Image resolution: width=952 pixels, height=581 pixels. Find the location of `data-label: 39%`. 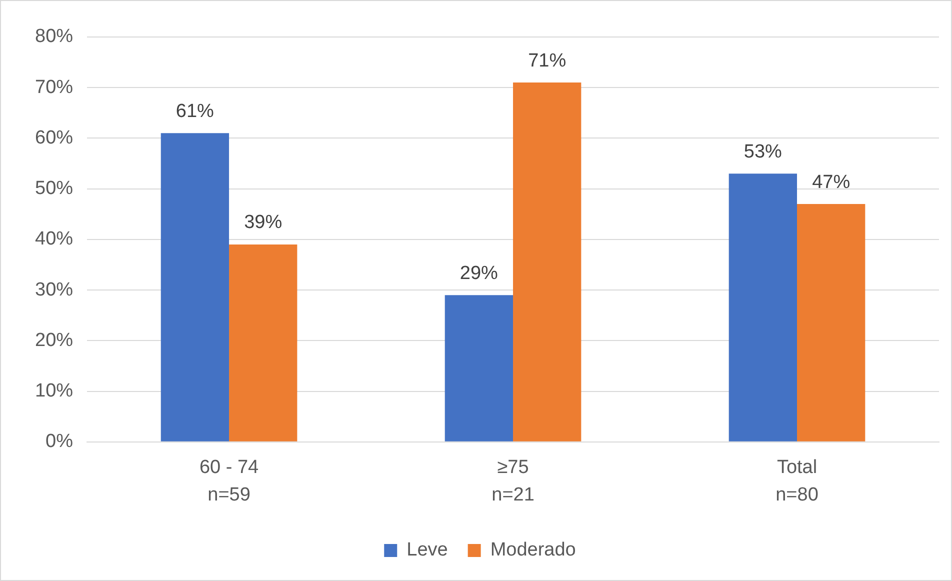

data-label: 39% is located at coordinates (263, 223).